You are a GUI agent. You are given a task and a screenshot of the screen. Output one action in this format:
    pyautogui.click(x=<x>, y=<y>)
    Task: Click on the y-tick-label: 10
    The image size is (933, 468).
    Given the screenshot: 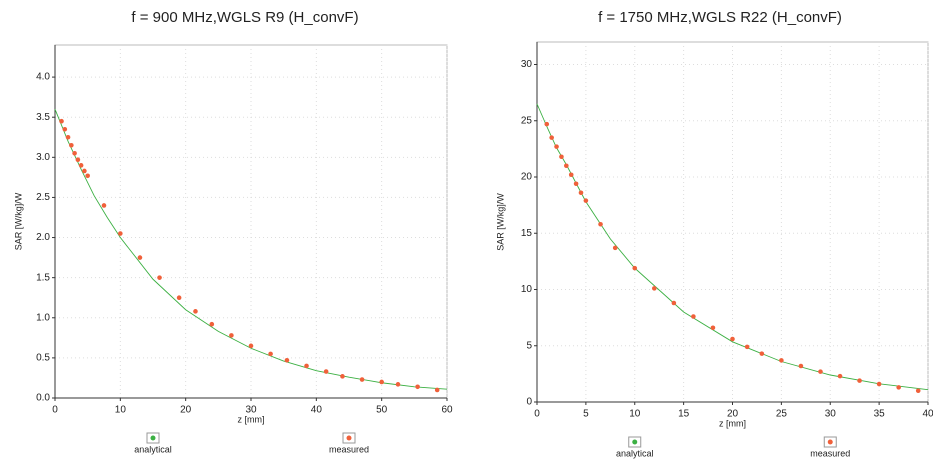 What is the action you would take?
    pyautogui.click(x=527, y=289)
    